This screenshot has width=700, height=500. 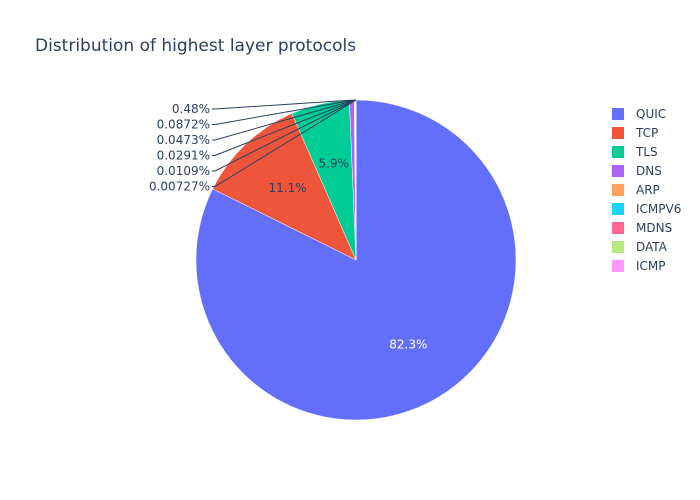 What do you see at coordinates (333, 163) in the screenshot?
I see `slice-label-tls: 5.9%` at bounding box center [333, 163].